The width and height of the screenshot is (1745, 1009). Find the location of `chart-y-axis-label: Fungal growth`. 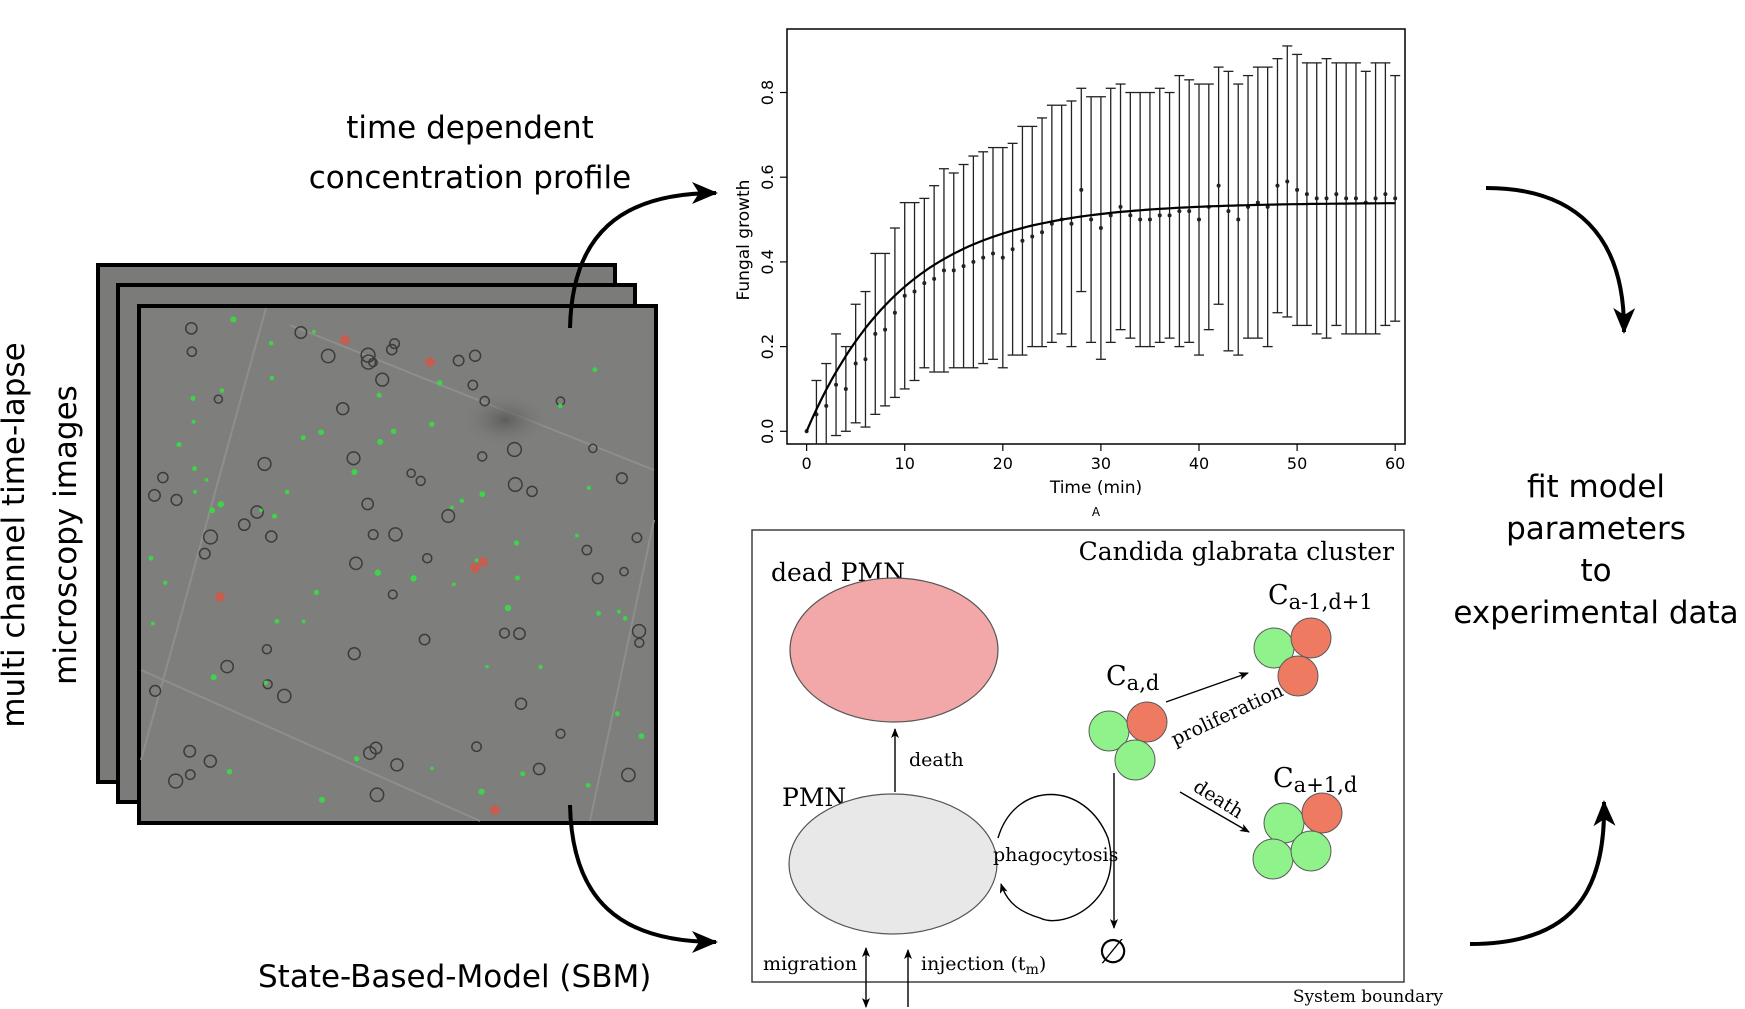

chart-y-axis-label: Fungal growth is located at coordinates (744, 240).